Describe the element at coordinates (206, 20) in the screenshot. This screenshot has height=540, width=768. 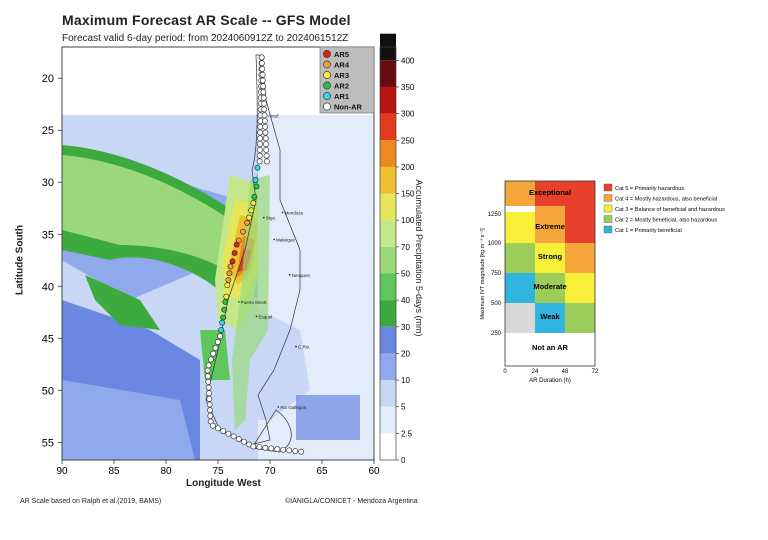
I see `map-title: Maximum Forecast AR Scale -- GFS Model` at that location.